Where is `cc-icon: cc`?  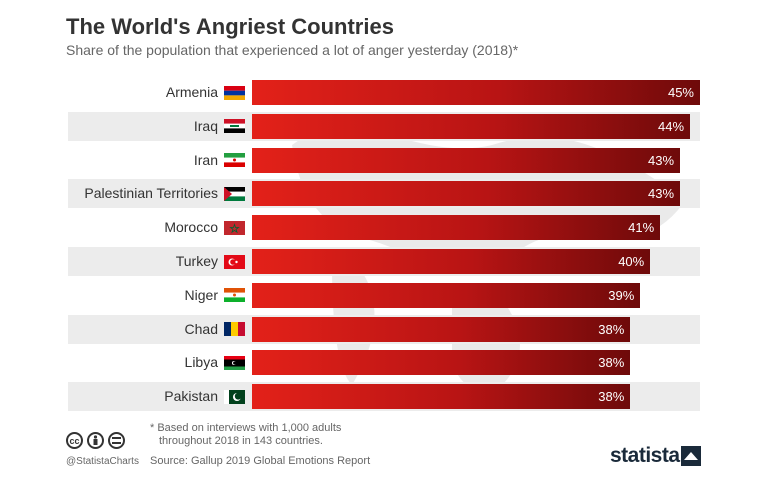
cc-icon: cc is located at coordinates (74, 440).